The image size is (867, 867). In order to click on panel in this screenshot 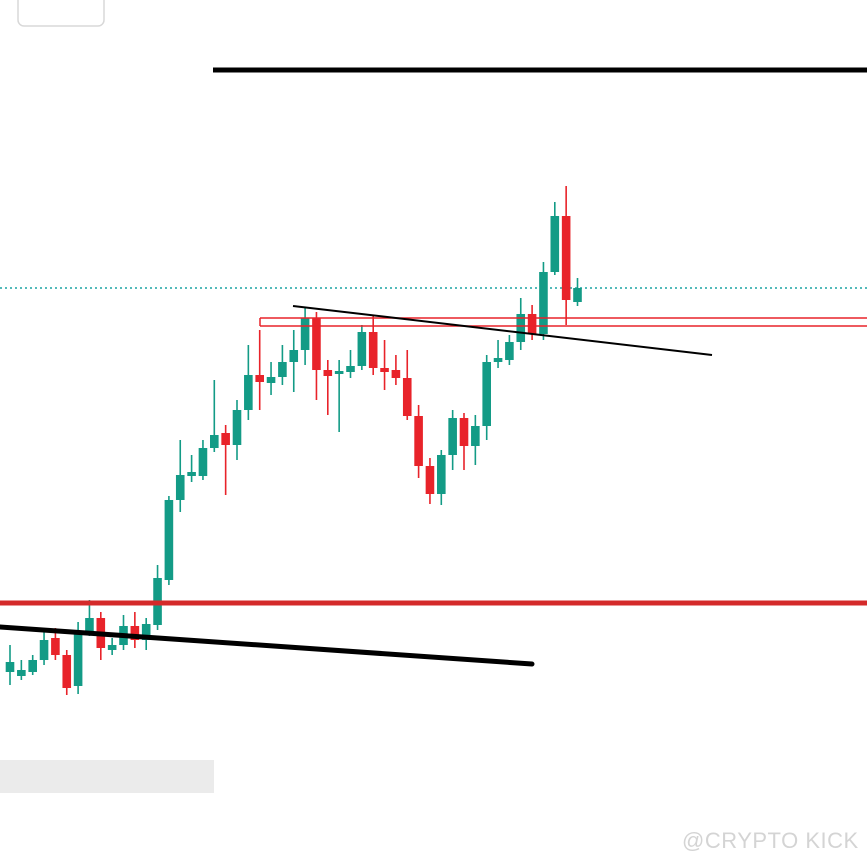, I will do `click(107, 776)`.